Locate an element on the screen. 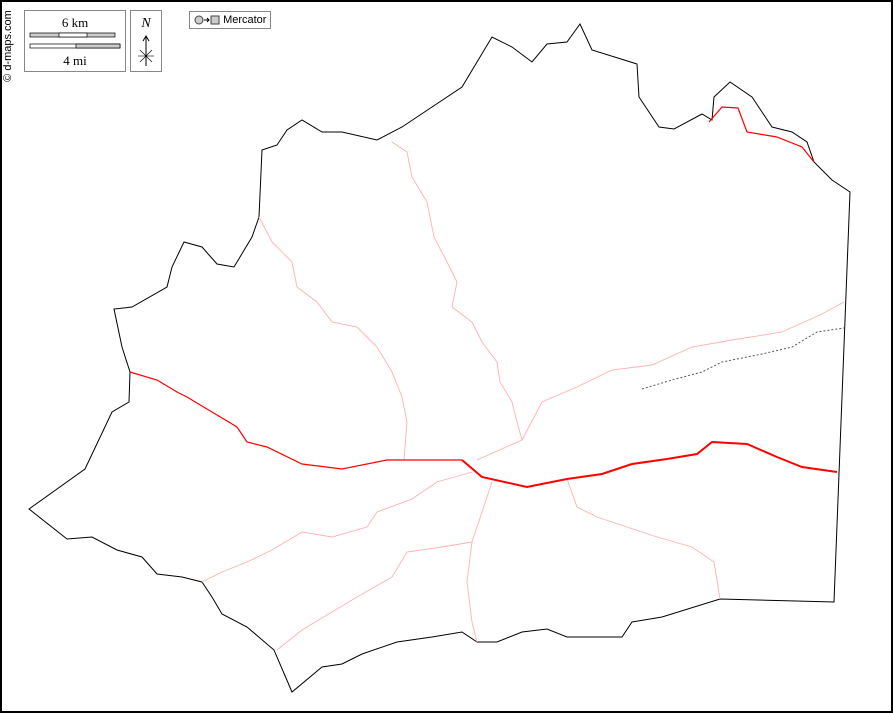 The image size is (893, 713). scale-mi-label: 4 mi is located at coordinates (75, 60).